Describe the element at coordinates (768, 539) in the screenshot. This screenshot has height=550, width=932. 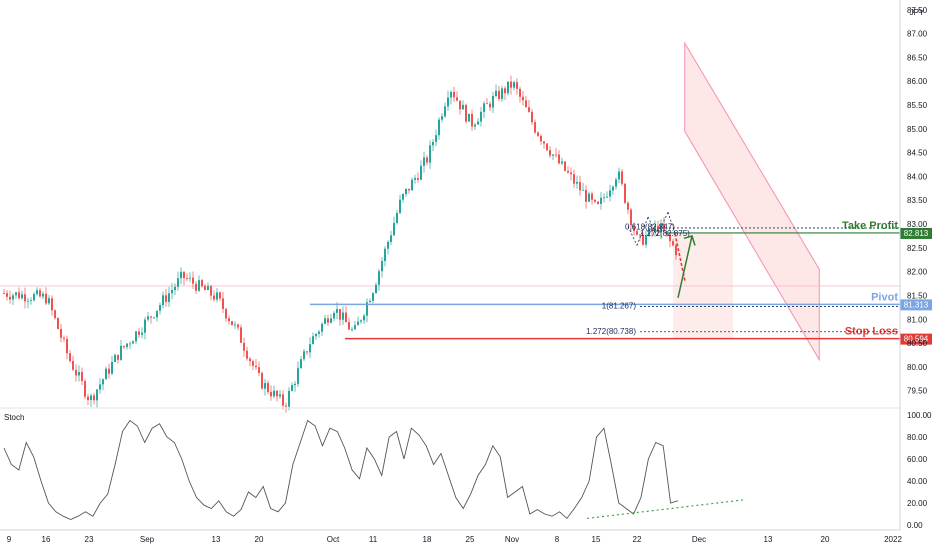
I see `time-tick-label: 13` at that location.